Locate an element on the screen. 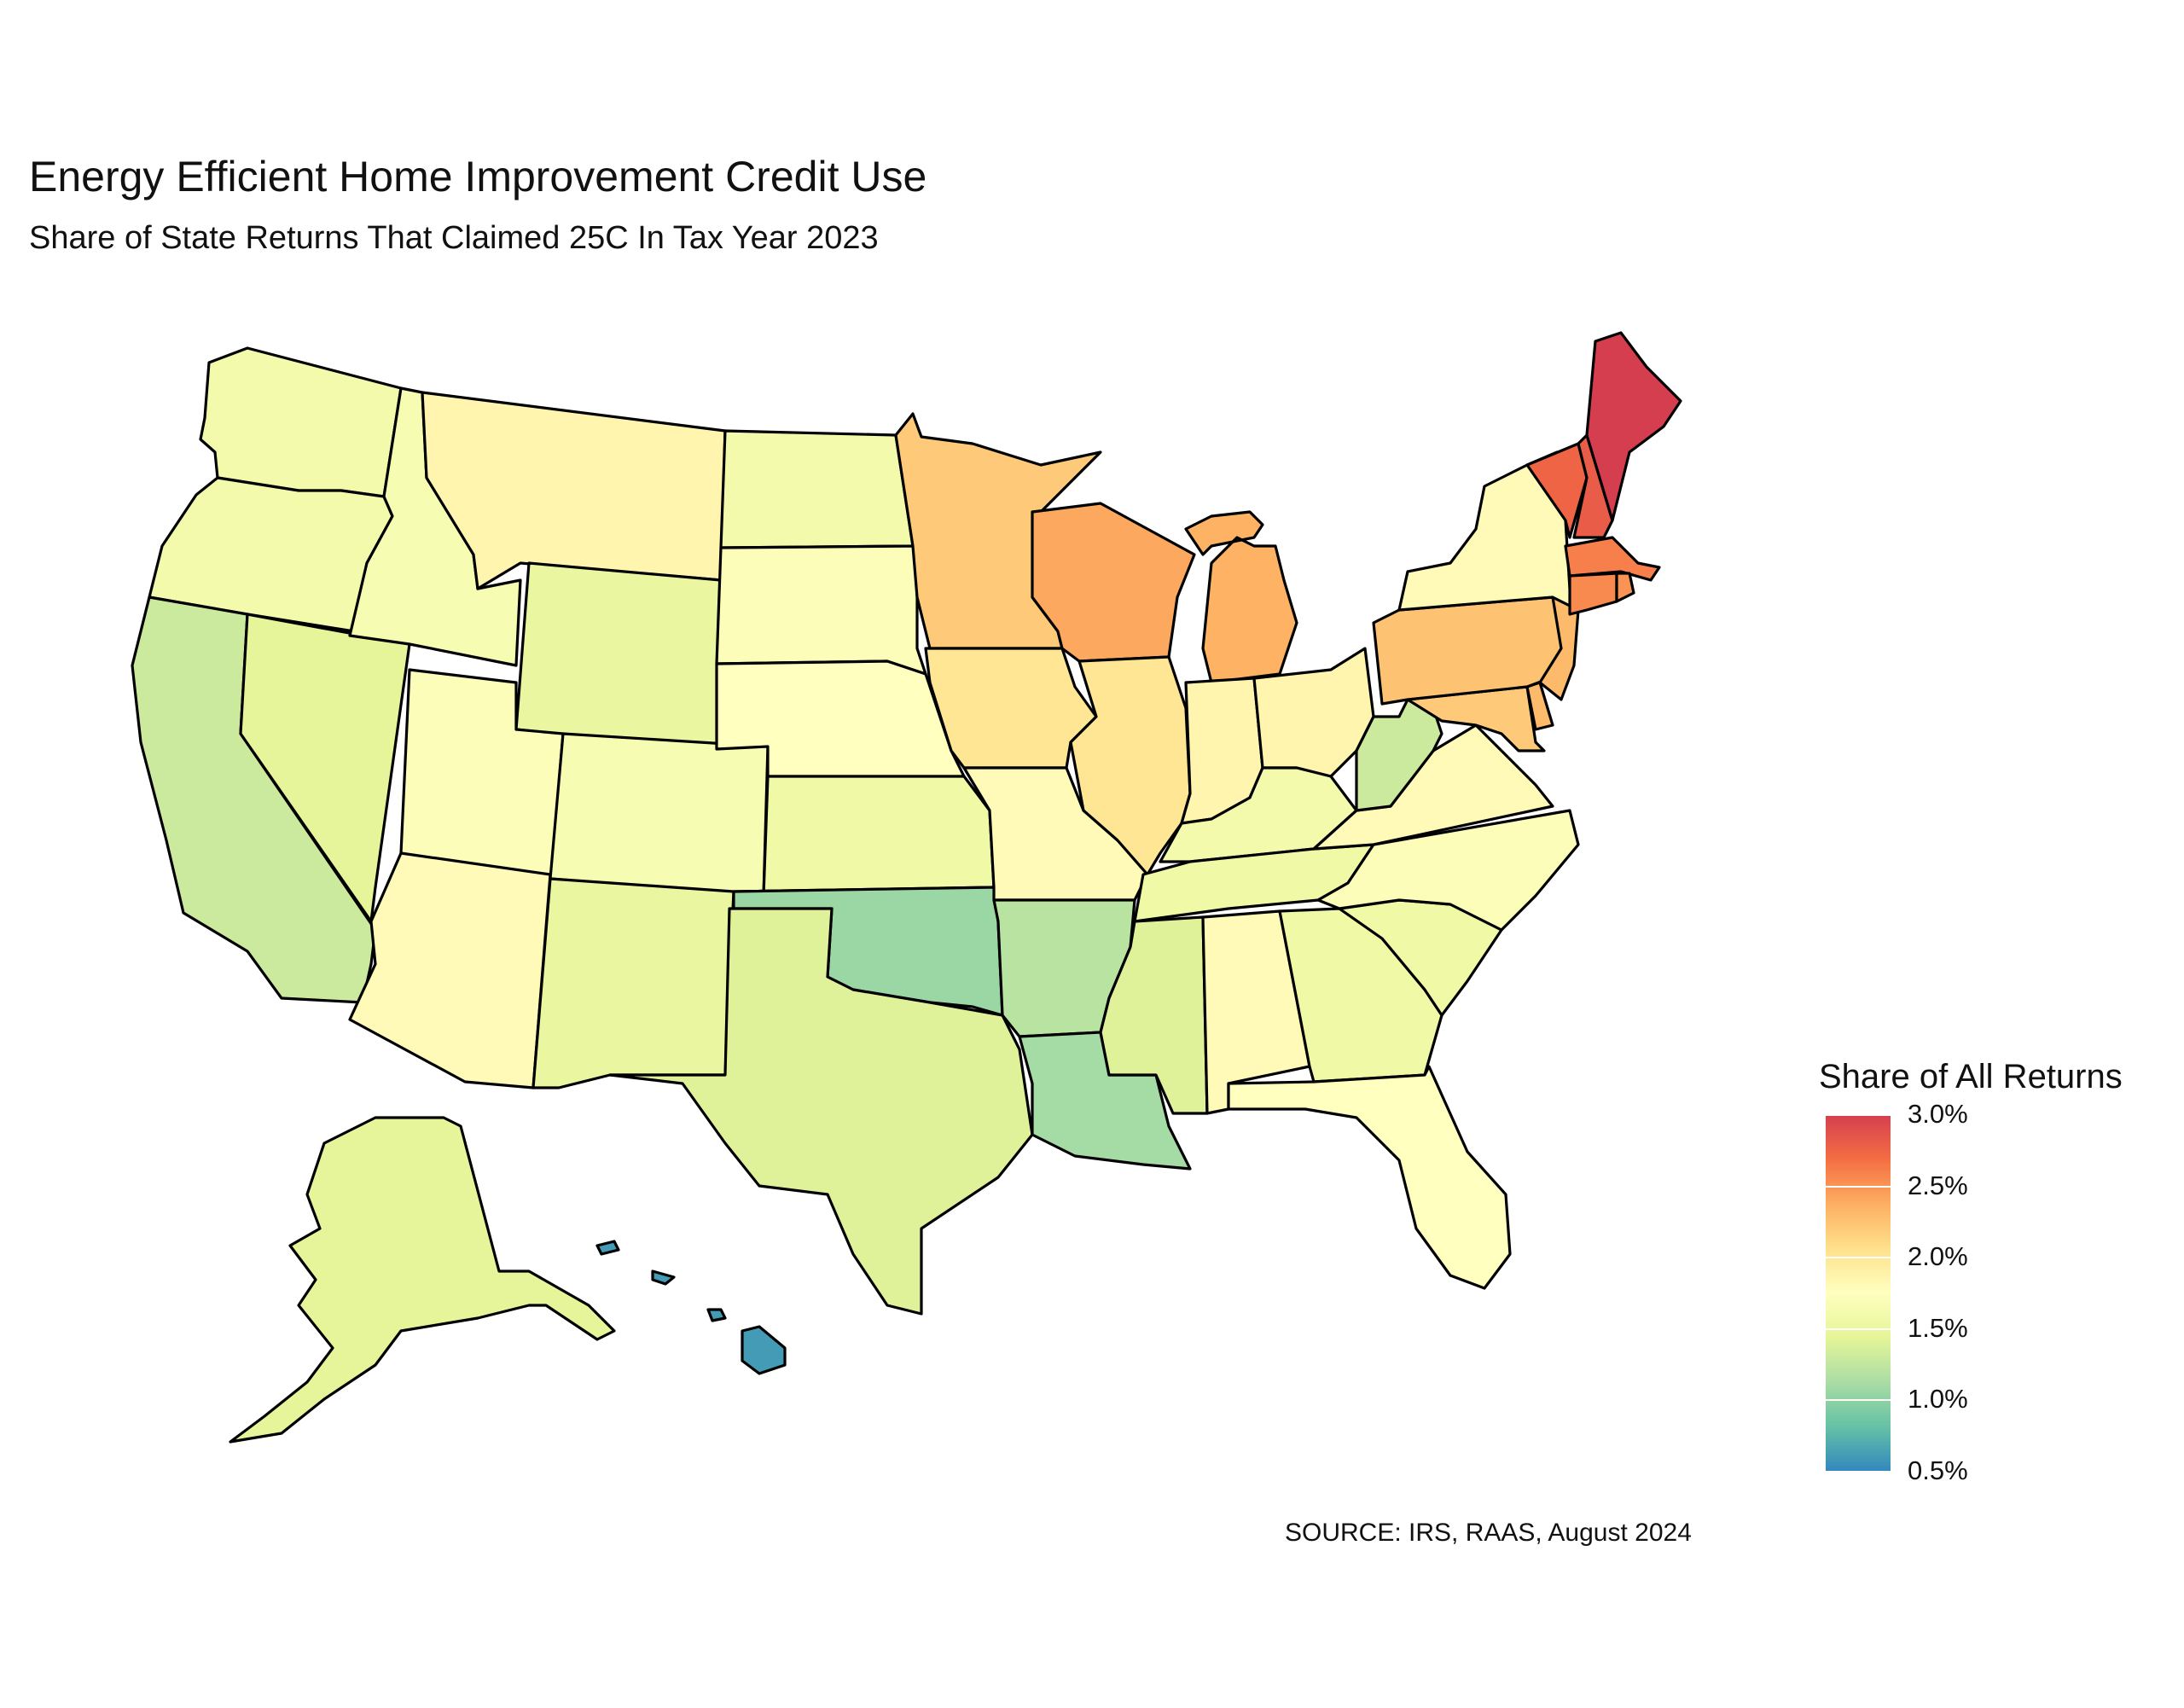 The height and width of the screenshot is (1708, 2184). state-sd is located at coordinates (821, 610).